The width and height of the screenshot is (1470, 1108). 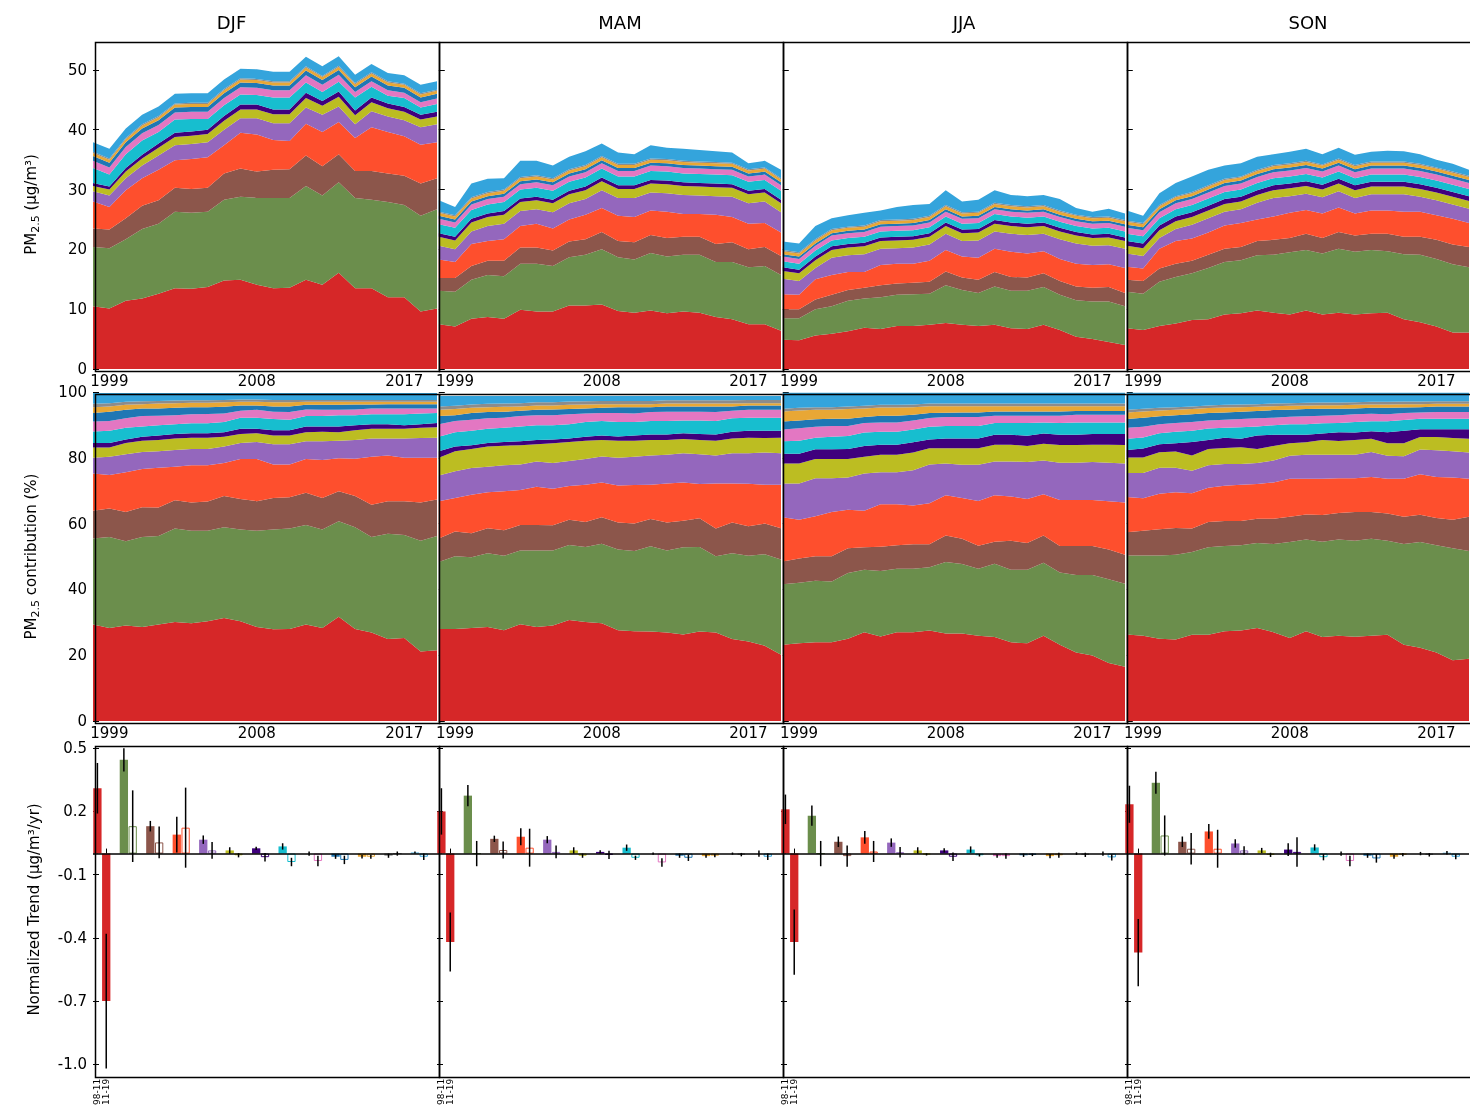 I want to click on y-tick-label: 60, so click(x=77, y=523).